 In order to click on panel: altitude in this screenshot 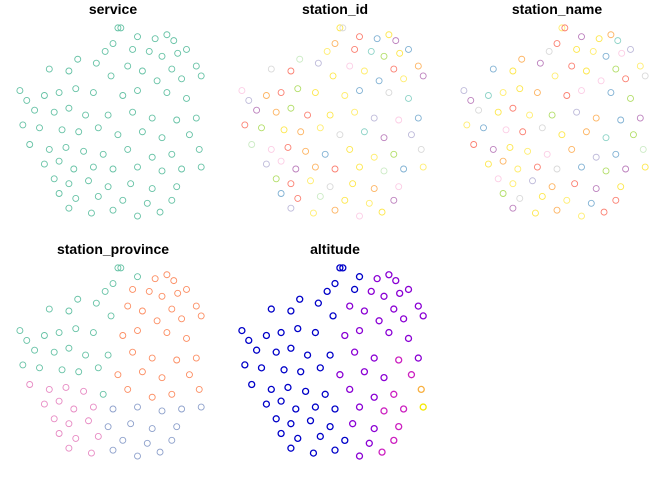, I will do `click(332, 350)`.